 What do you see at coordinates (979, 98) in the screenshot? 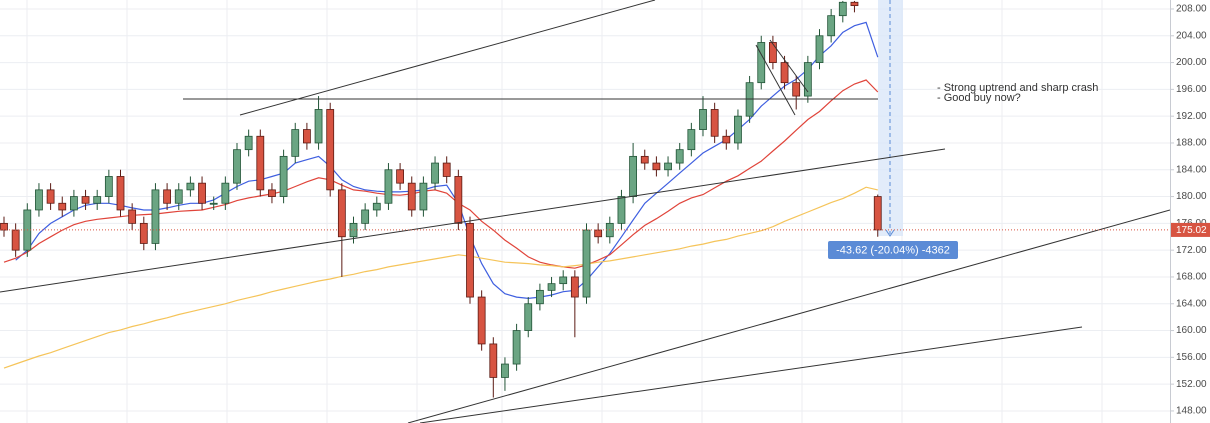
I see `annotation: - Good buy now?` at bounding box center [979, 98].